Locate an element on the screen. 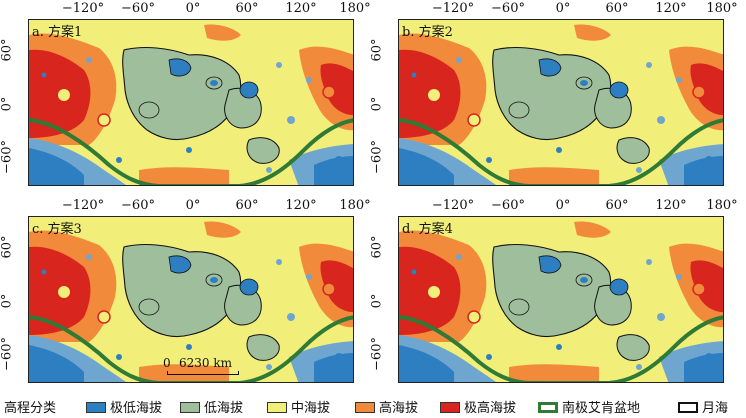 The height and width of the screenshot is (418, 746). scale-bar-line is located at coordinates (203, 373).